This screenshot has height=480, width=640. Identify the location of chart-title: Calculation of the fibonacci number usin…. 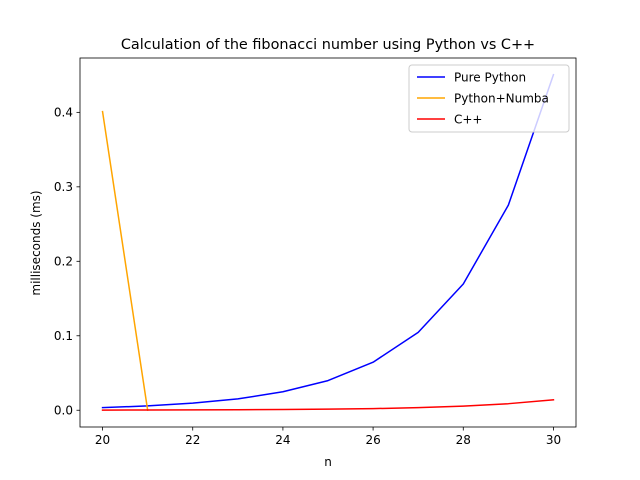
(328, 45).